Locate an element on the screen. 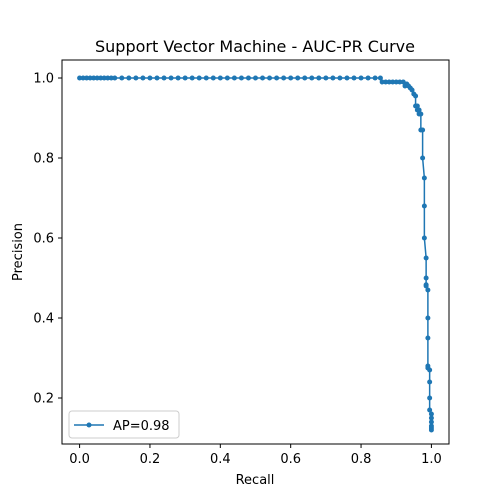  legend: AP=0.98 is located at coordinates (124, 424).